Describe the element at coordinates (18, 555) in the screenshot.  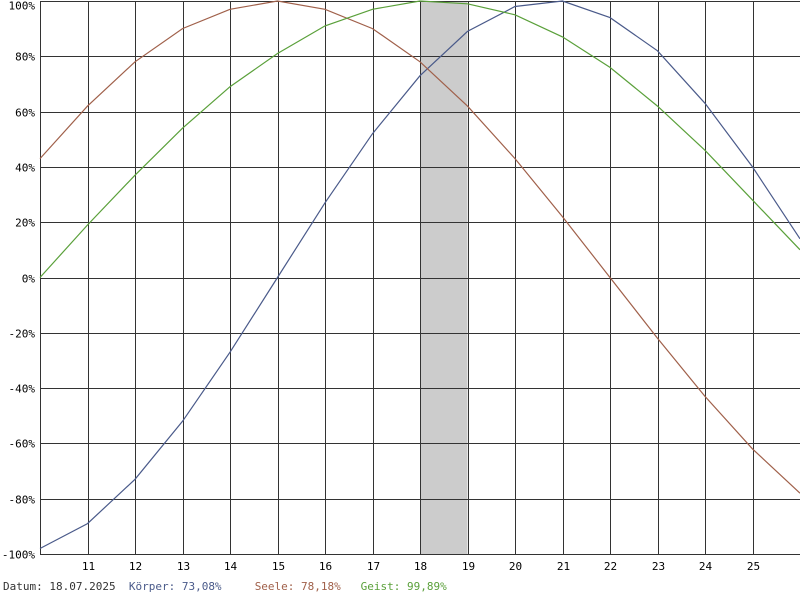
I see `y-tick-label: -100%` at that location.